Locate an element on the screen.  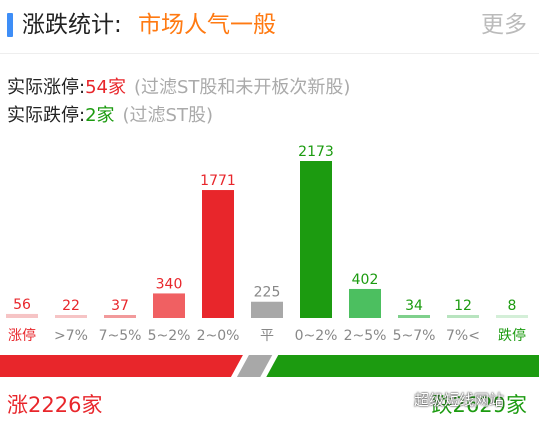
market-sentiment: 市场人气一般 is located at coordinates (207, 25).